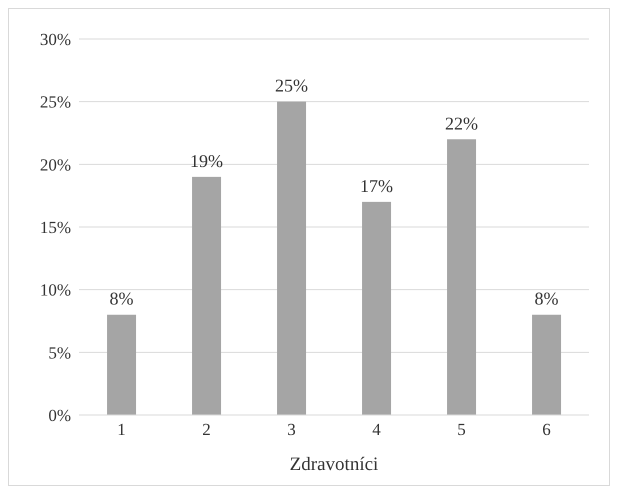 Image resolution: width=619 pixels, height=494 pixels. Describe the element at coordinates (121, 430) in the screenshot. I see `x-tick-label: 1` at that location.